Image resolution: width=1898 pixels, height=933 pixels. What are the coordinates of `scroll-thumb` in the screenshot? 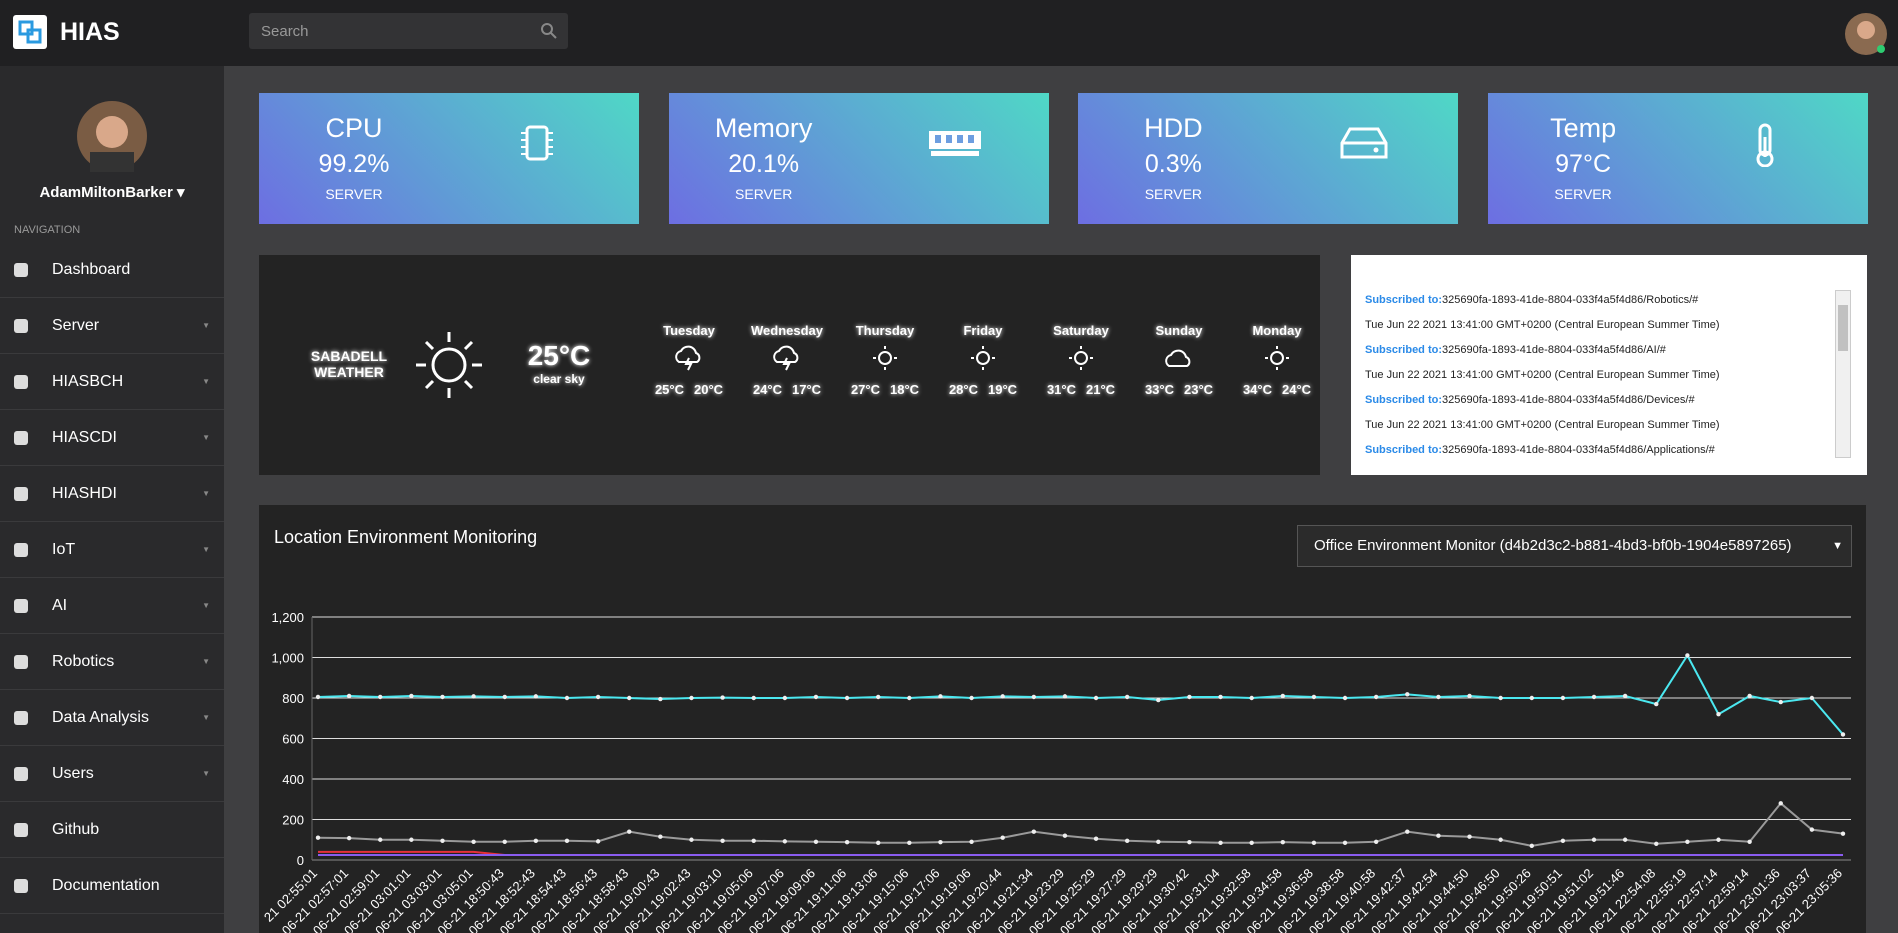 It's located at (1843, 328).